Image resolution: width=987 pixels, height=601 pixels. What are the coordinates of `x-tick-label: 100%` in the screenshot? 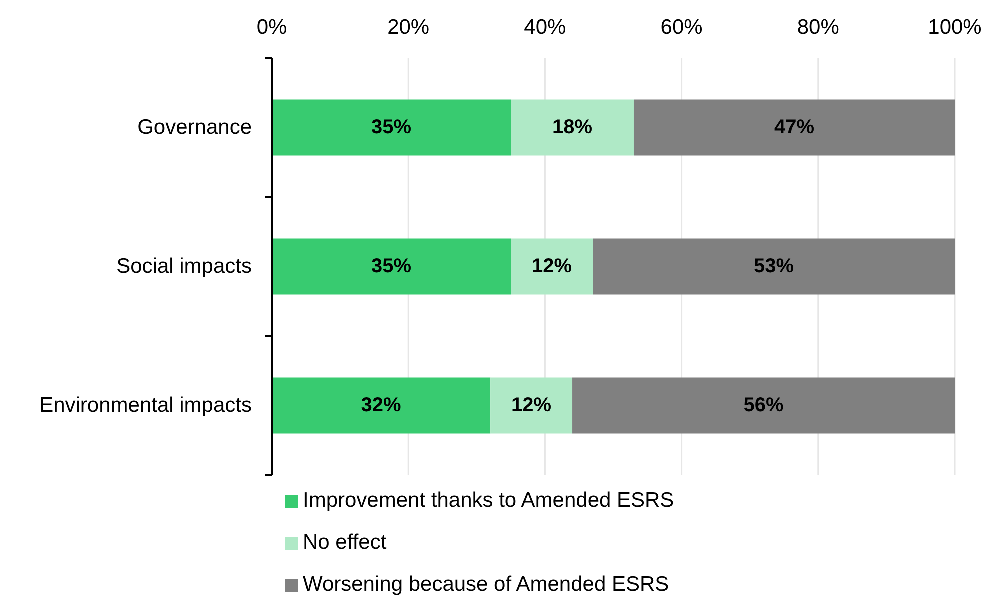 It's located at (955, 27).